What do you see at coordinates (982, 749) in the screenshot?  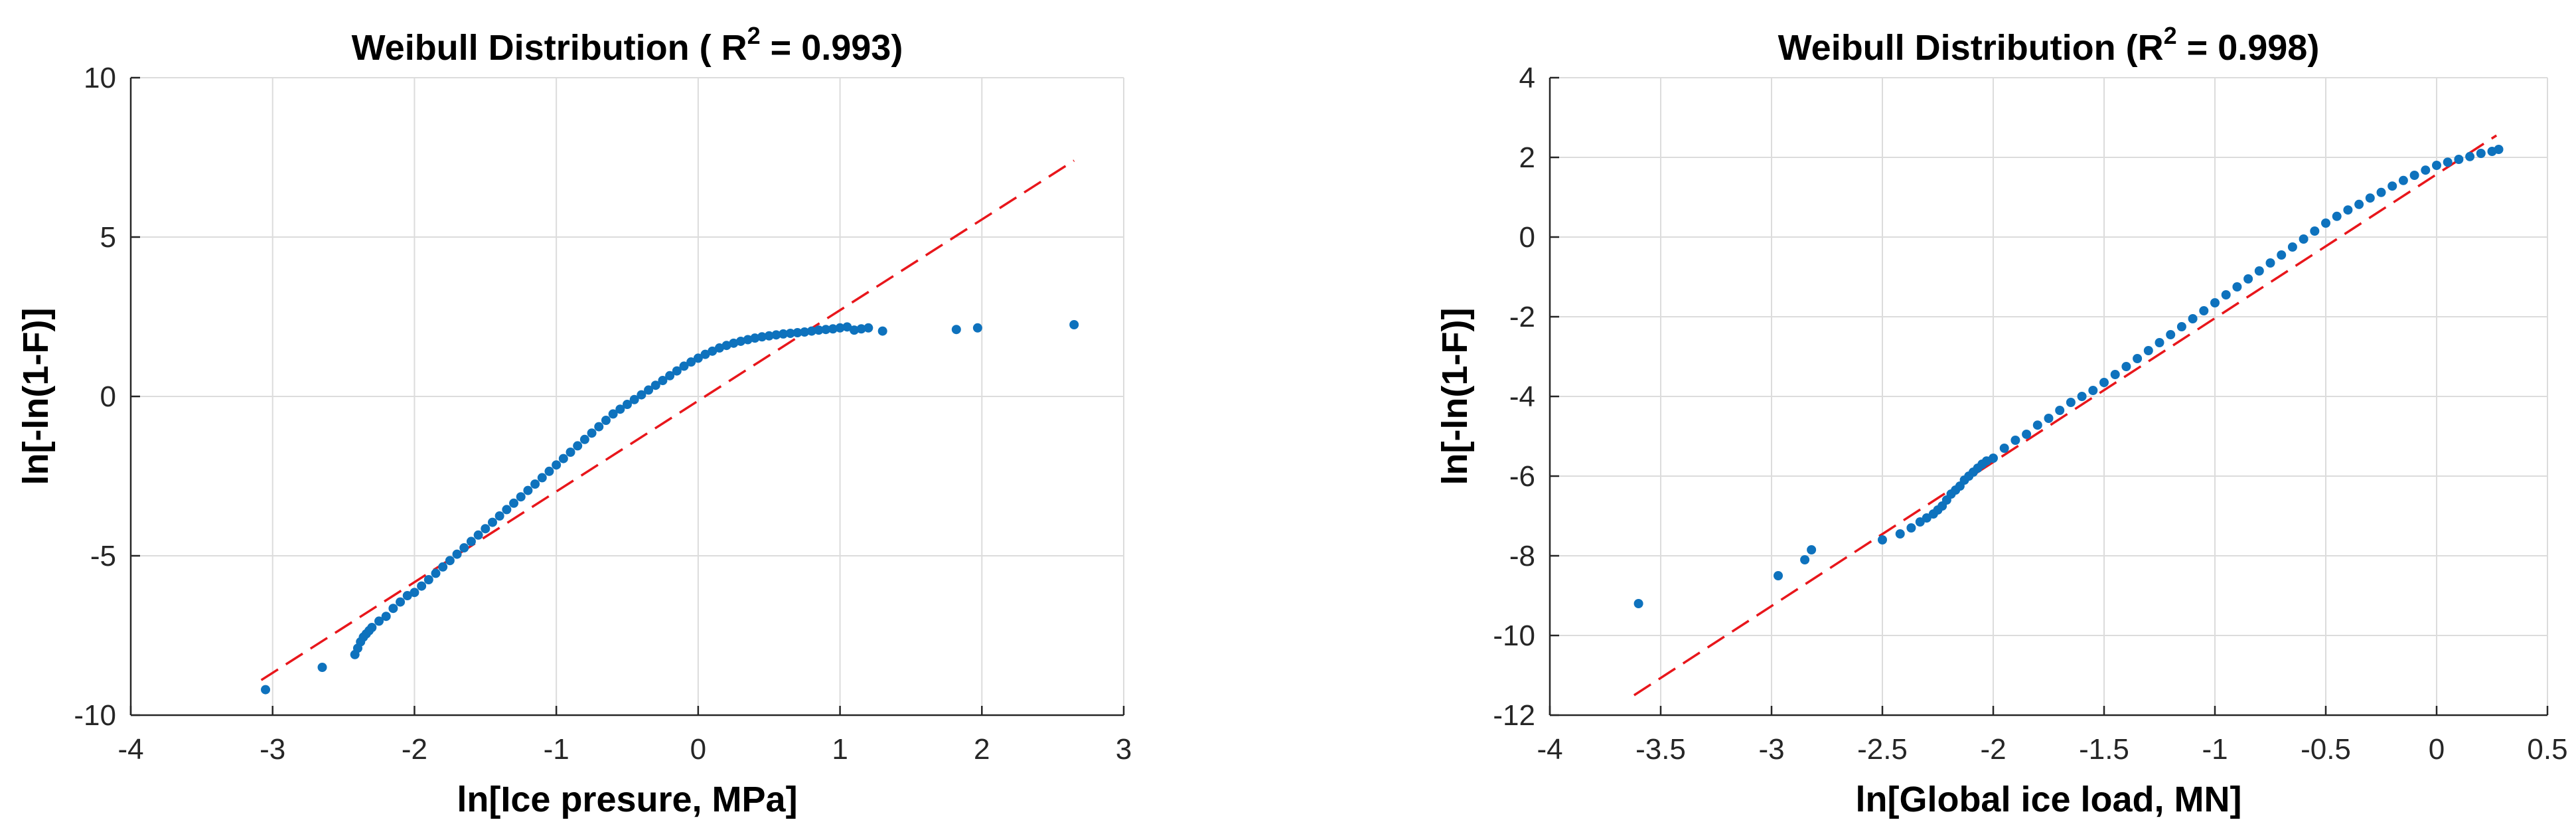 I see `x-tick-label: 2` at bounding box center [982, 749].